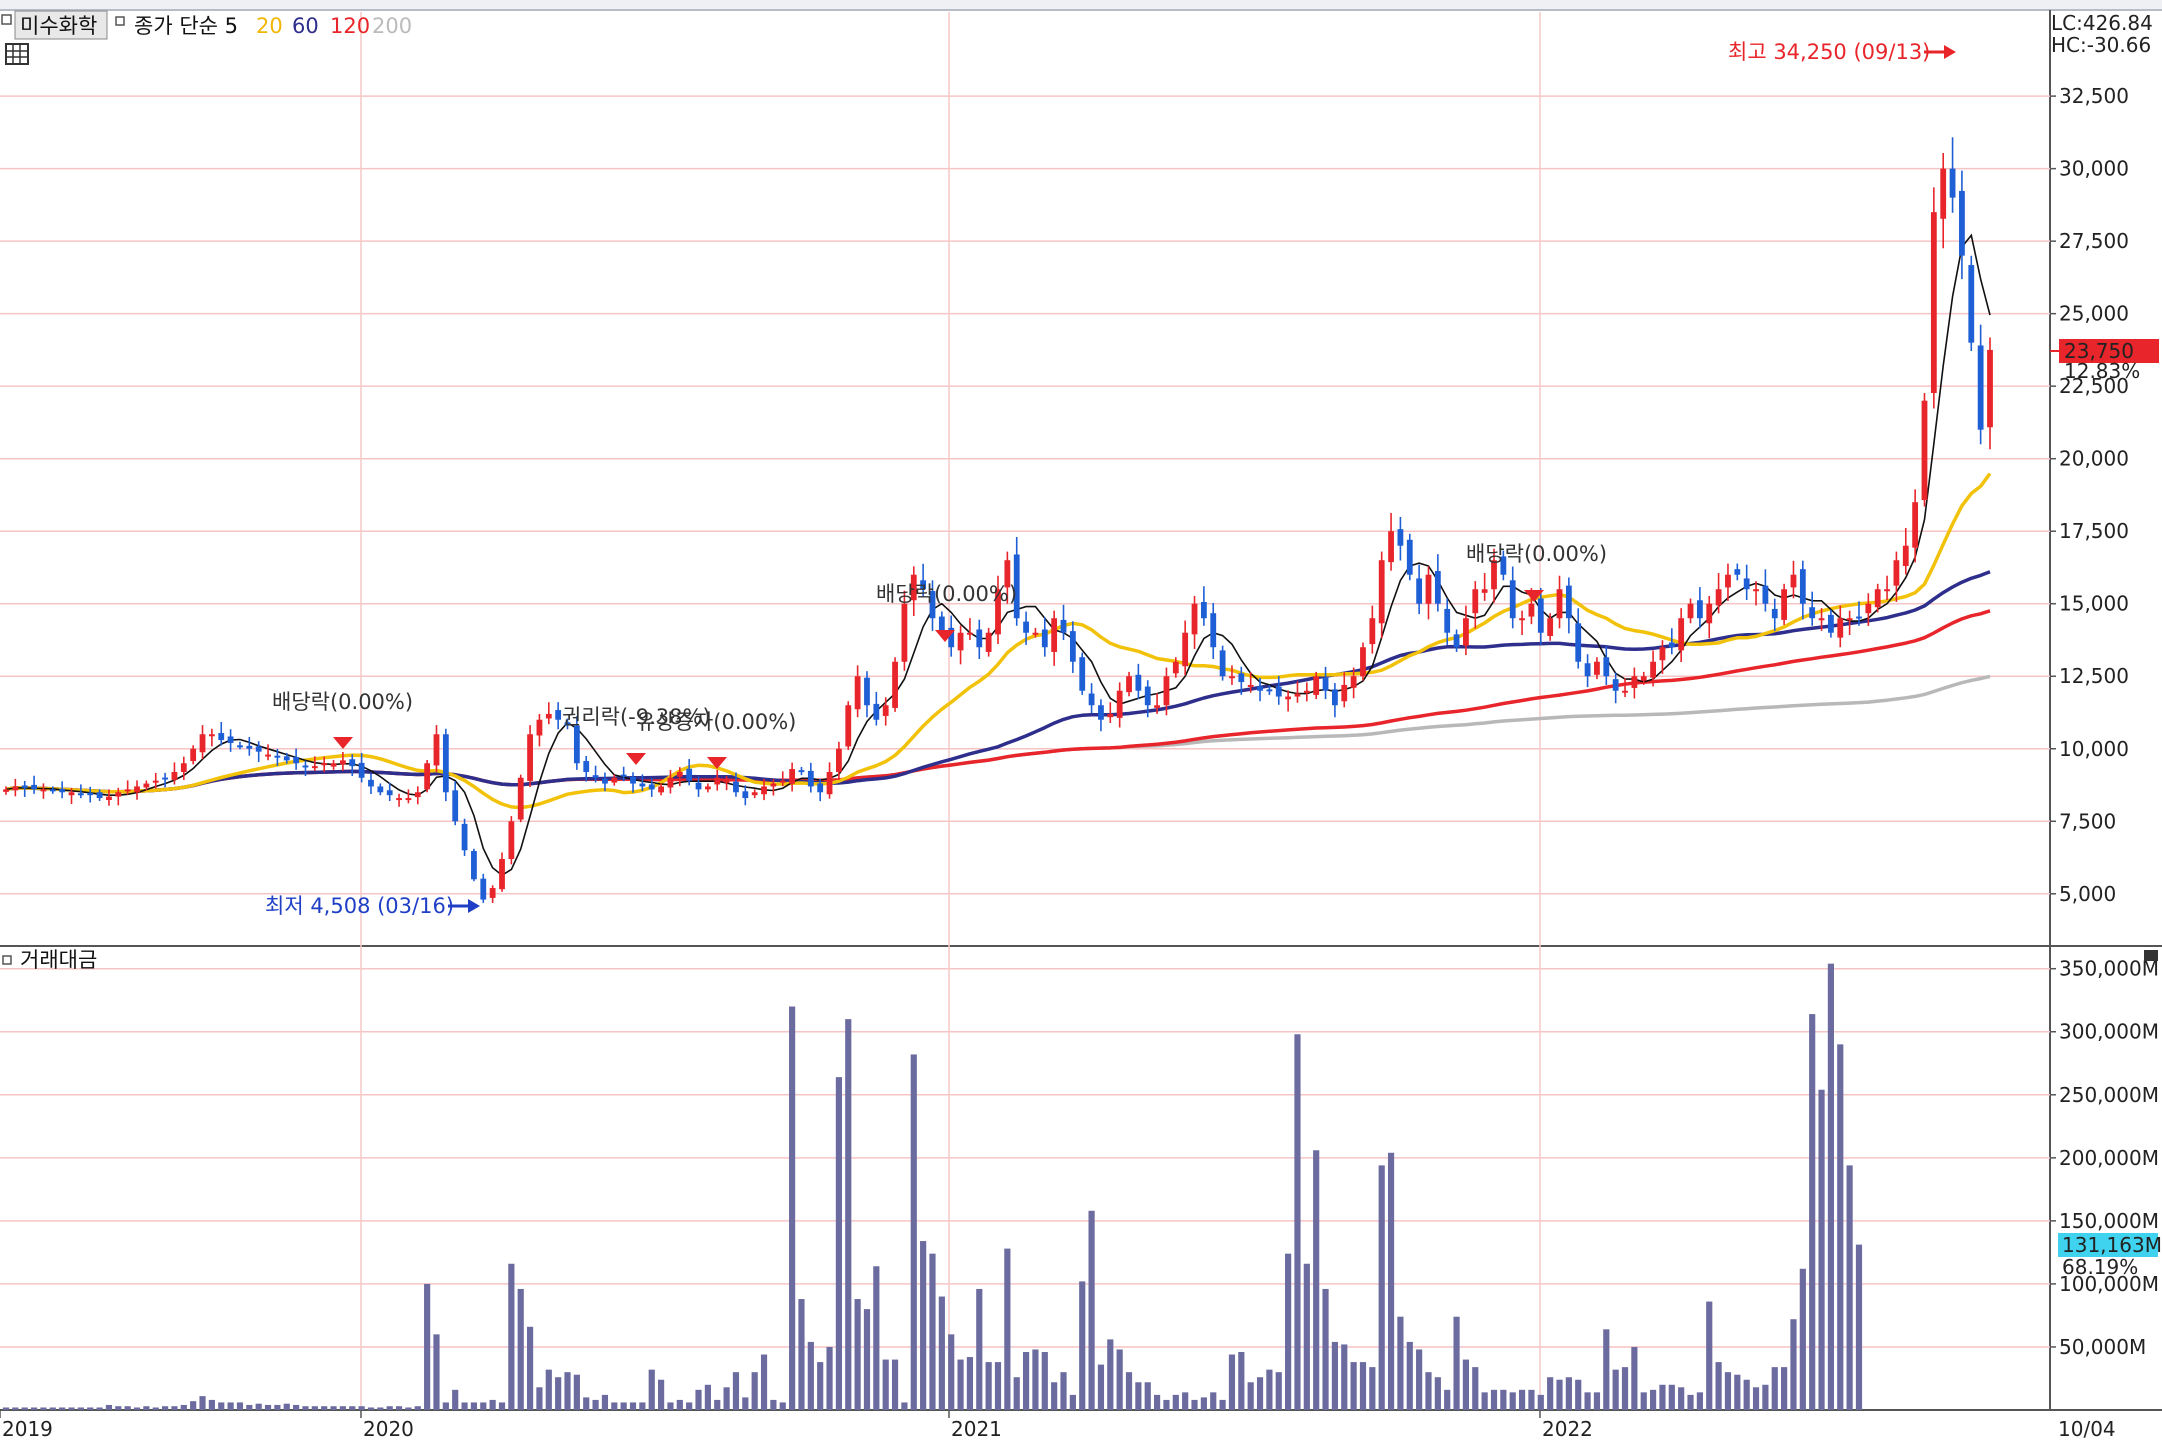  Describe the element at coordinates (6, 19) in the screenshot. I see `panel-menu-icon` at that location.